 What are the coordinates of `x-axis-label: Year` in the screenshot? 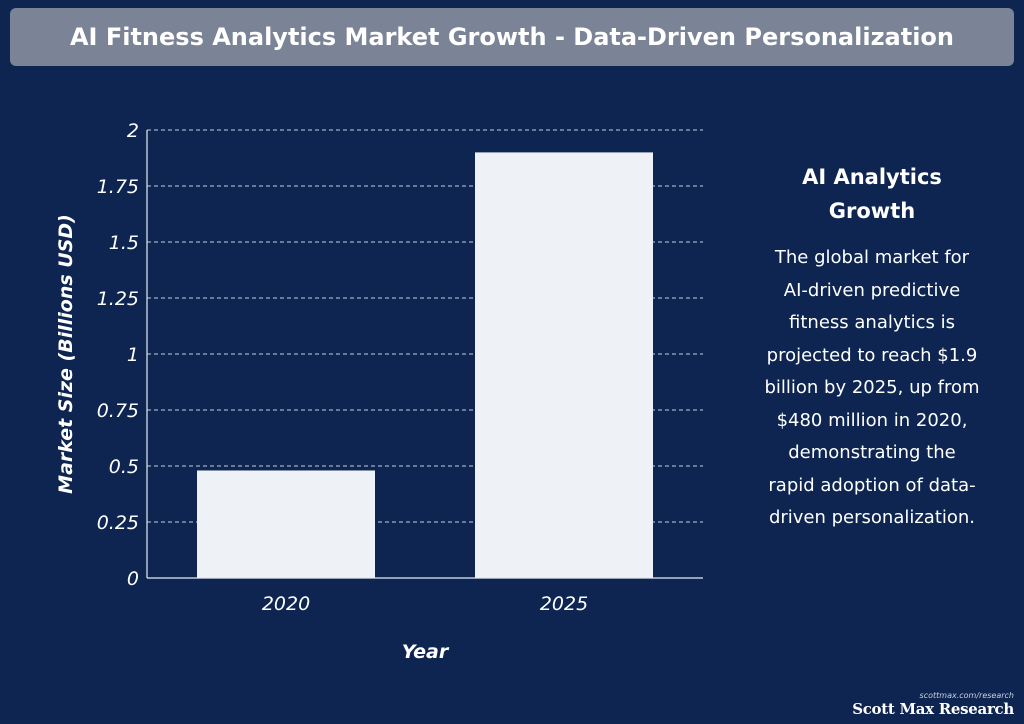 It's located at (426, 652).